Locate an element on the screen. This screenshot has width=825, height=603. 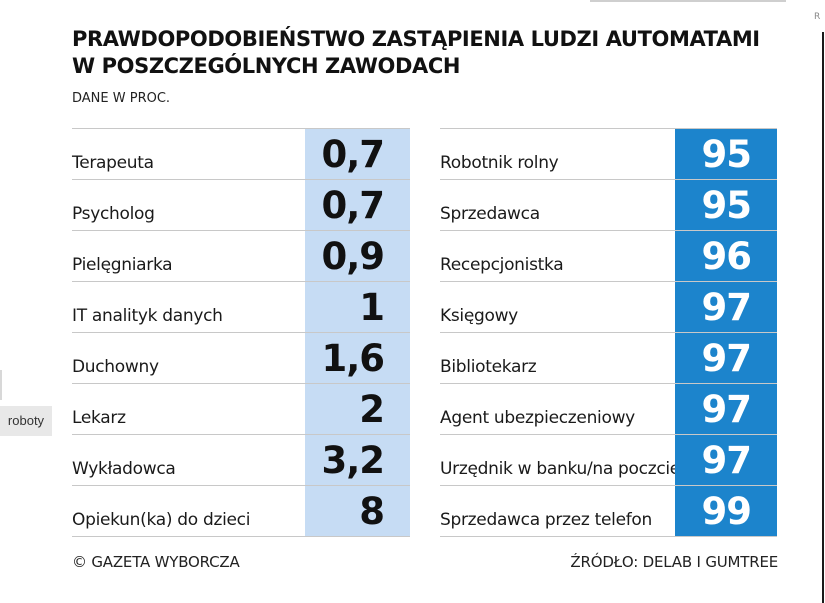
chart-subtitle: DANE W PROC. is located at coordinates (121, 98).